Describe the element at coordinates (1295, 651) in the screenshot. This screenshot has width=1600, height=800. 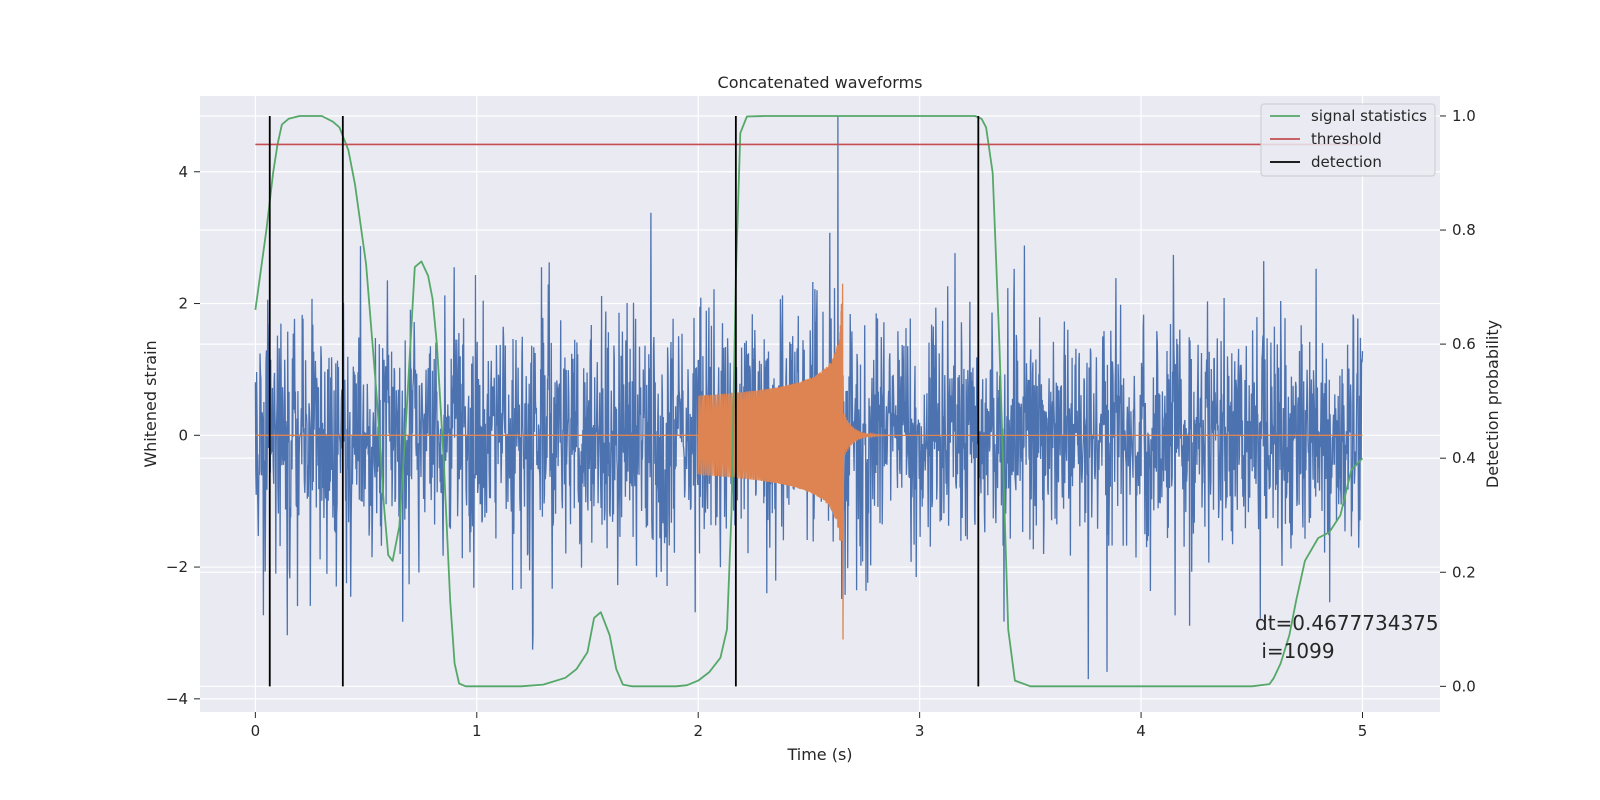
I see `annotation-i: i=1099` at that location.